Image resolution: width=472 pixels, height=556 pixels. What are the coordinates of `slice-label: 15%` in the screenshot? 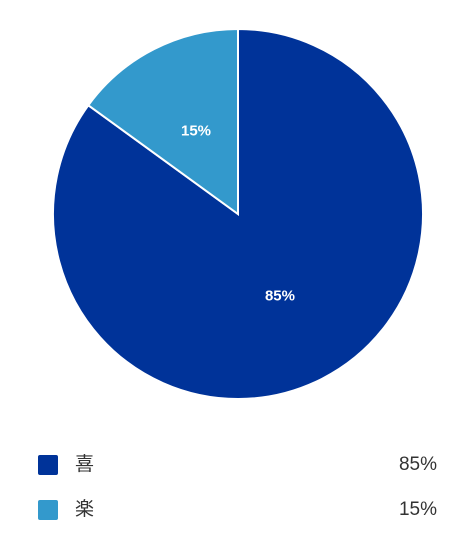 It's located at (196, 131).